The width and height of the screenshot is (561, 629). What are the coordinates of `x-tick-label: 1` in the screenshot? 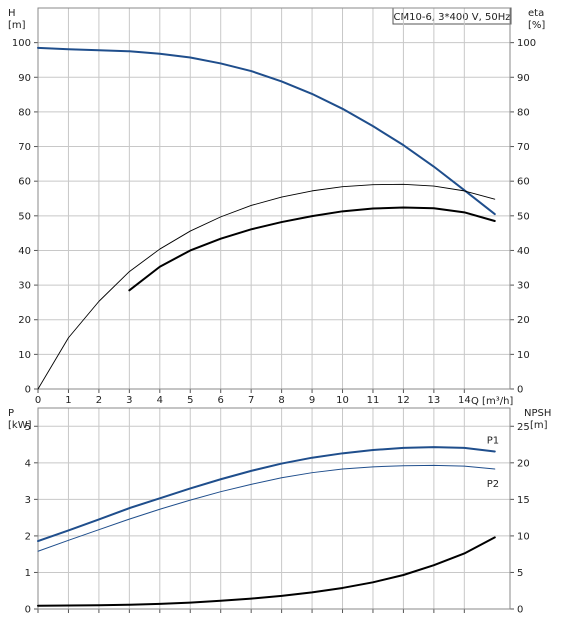 It's located at (68, 400).